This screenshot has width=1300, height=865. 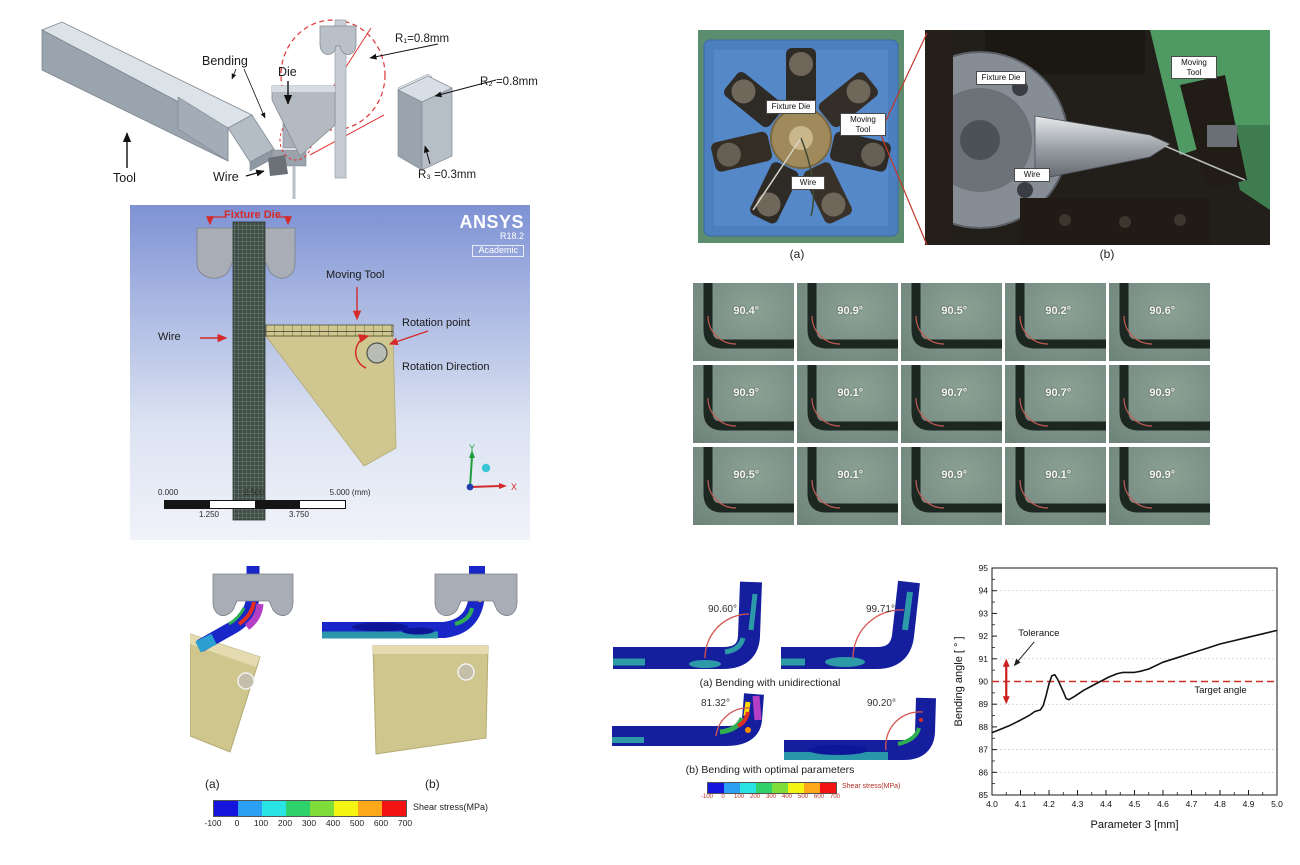 What do you see at coordinates (1220, 690) in the screenshot?
I see `target-angle-label: Target angle` at bounding box center [1220, 690].